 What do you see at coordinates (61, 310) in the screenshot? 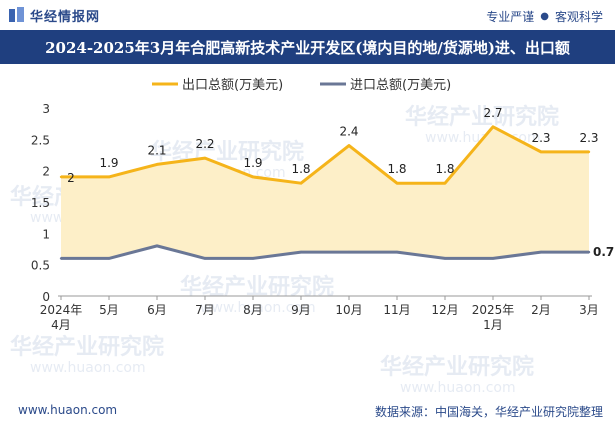
I see `x-tick-label-line: 2024年` at bounding box center [61, 310].